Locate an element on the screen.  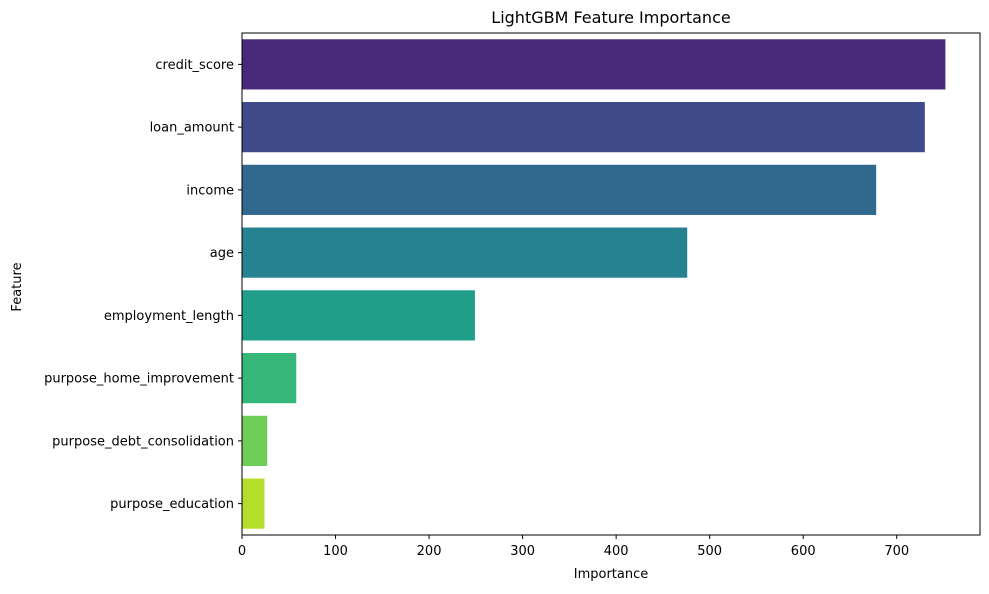
x-tick-label: 600 is located at coordinates (803, 551).